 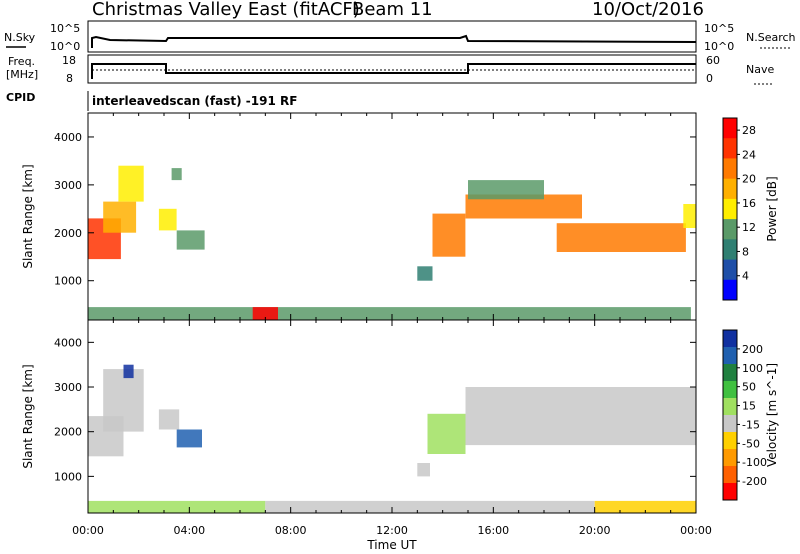 What do you see at coordinates (754, 481) in the screenshot?
I see `colorbar-tick-label: -200` at bounding box center [754, 481].